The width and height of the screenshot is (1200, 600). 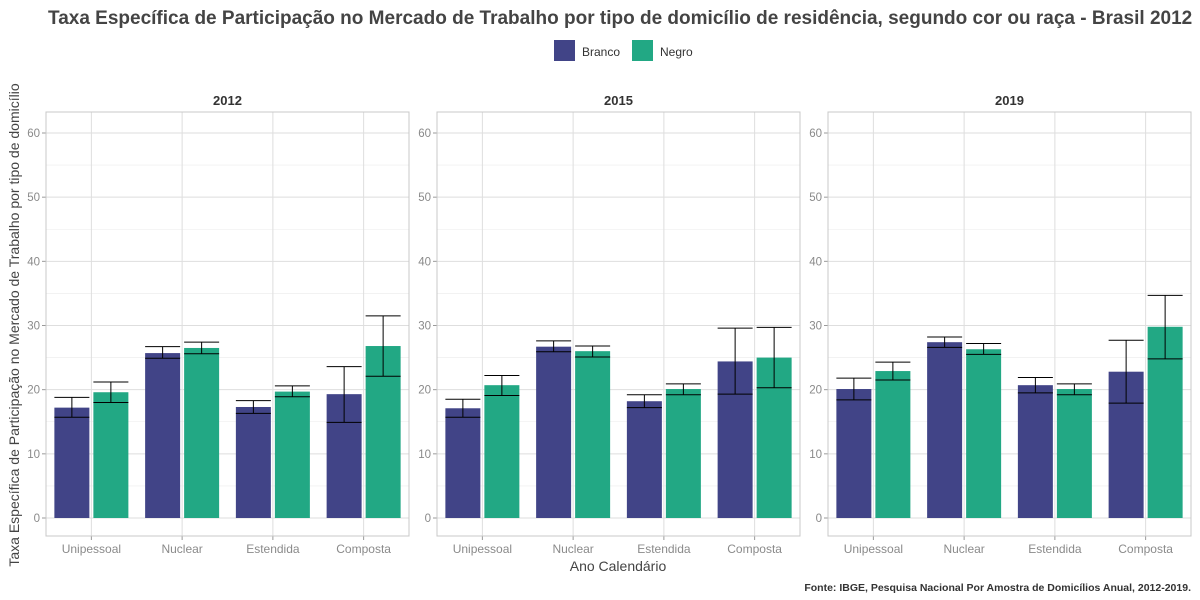 What do you see at coordinates (1009, 100) in the screenshot?
I see `facet-strip-label: 2019` at bounding box center [1009, 100].